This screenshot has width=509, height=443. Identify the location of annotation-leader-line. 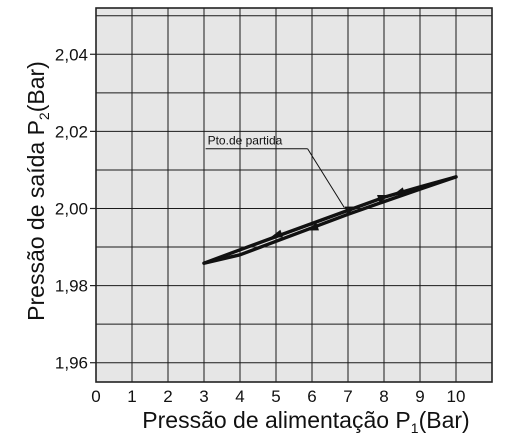
(326, 178).